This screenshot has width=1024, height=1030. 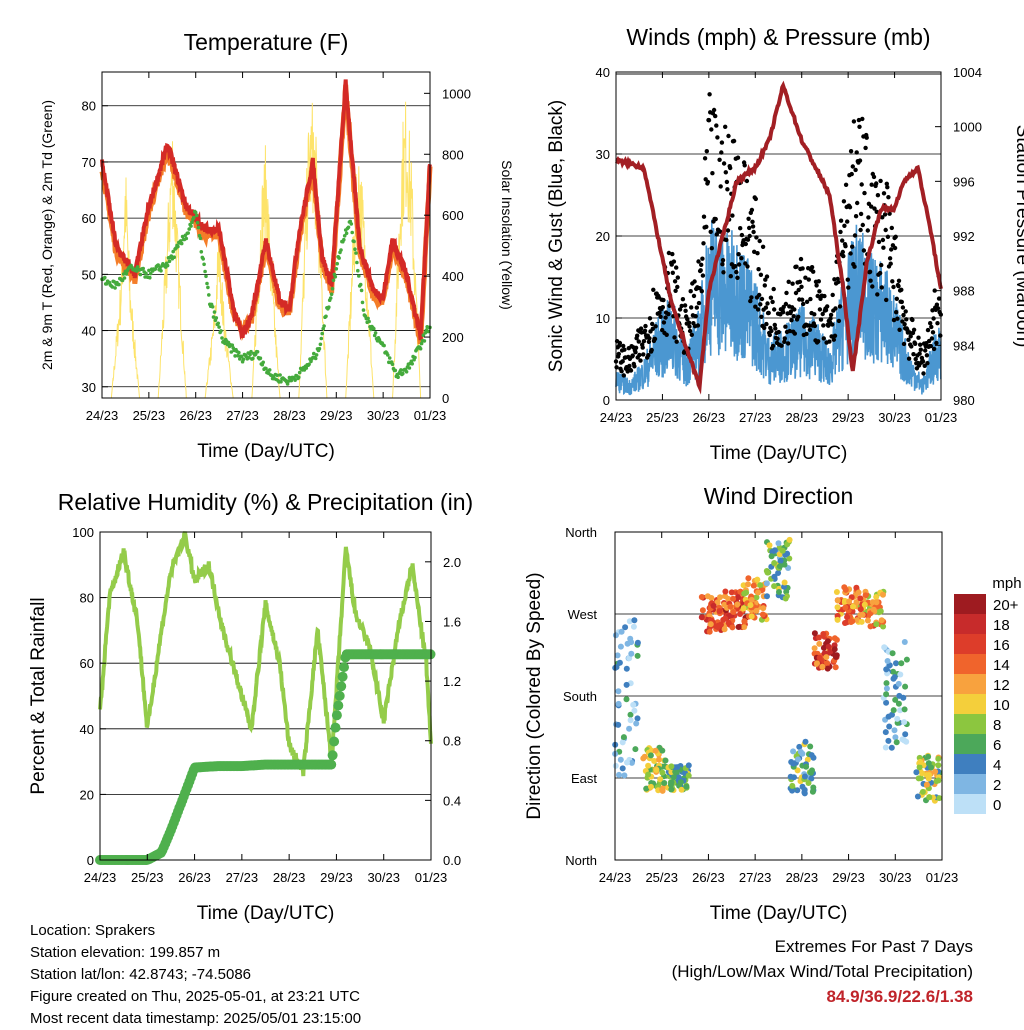 I want to click on x-tick-label: 26/23, so click(x=195, y=415).